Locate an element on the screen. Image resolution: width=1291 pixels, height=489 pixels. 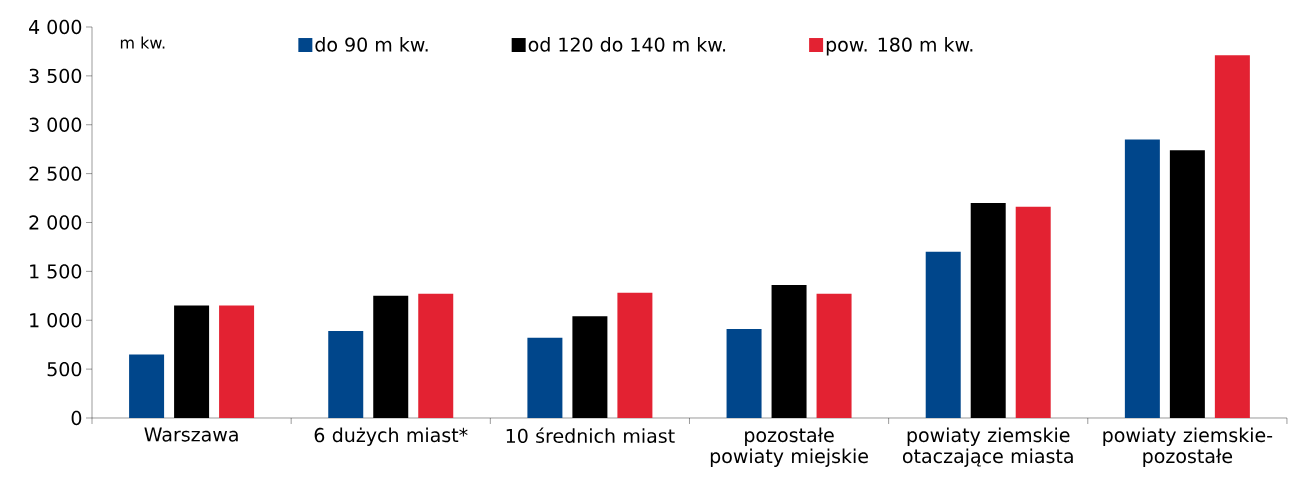
y-tick-label: 3 500 is located at coordinates (55, 76).